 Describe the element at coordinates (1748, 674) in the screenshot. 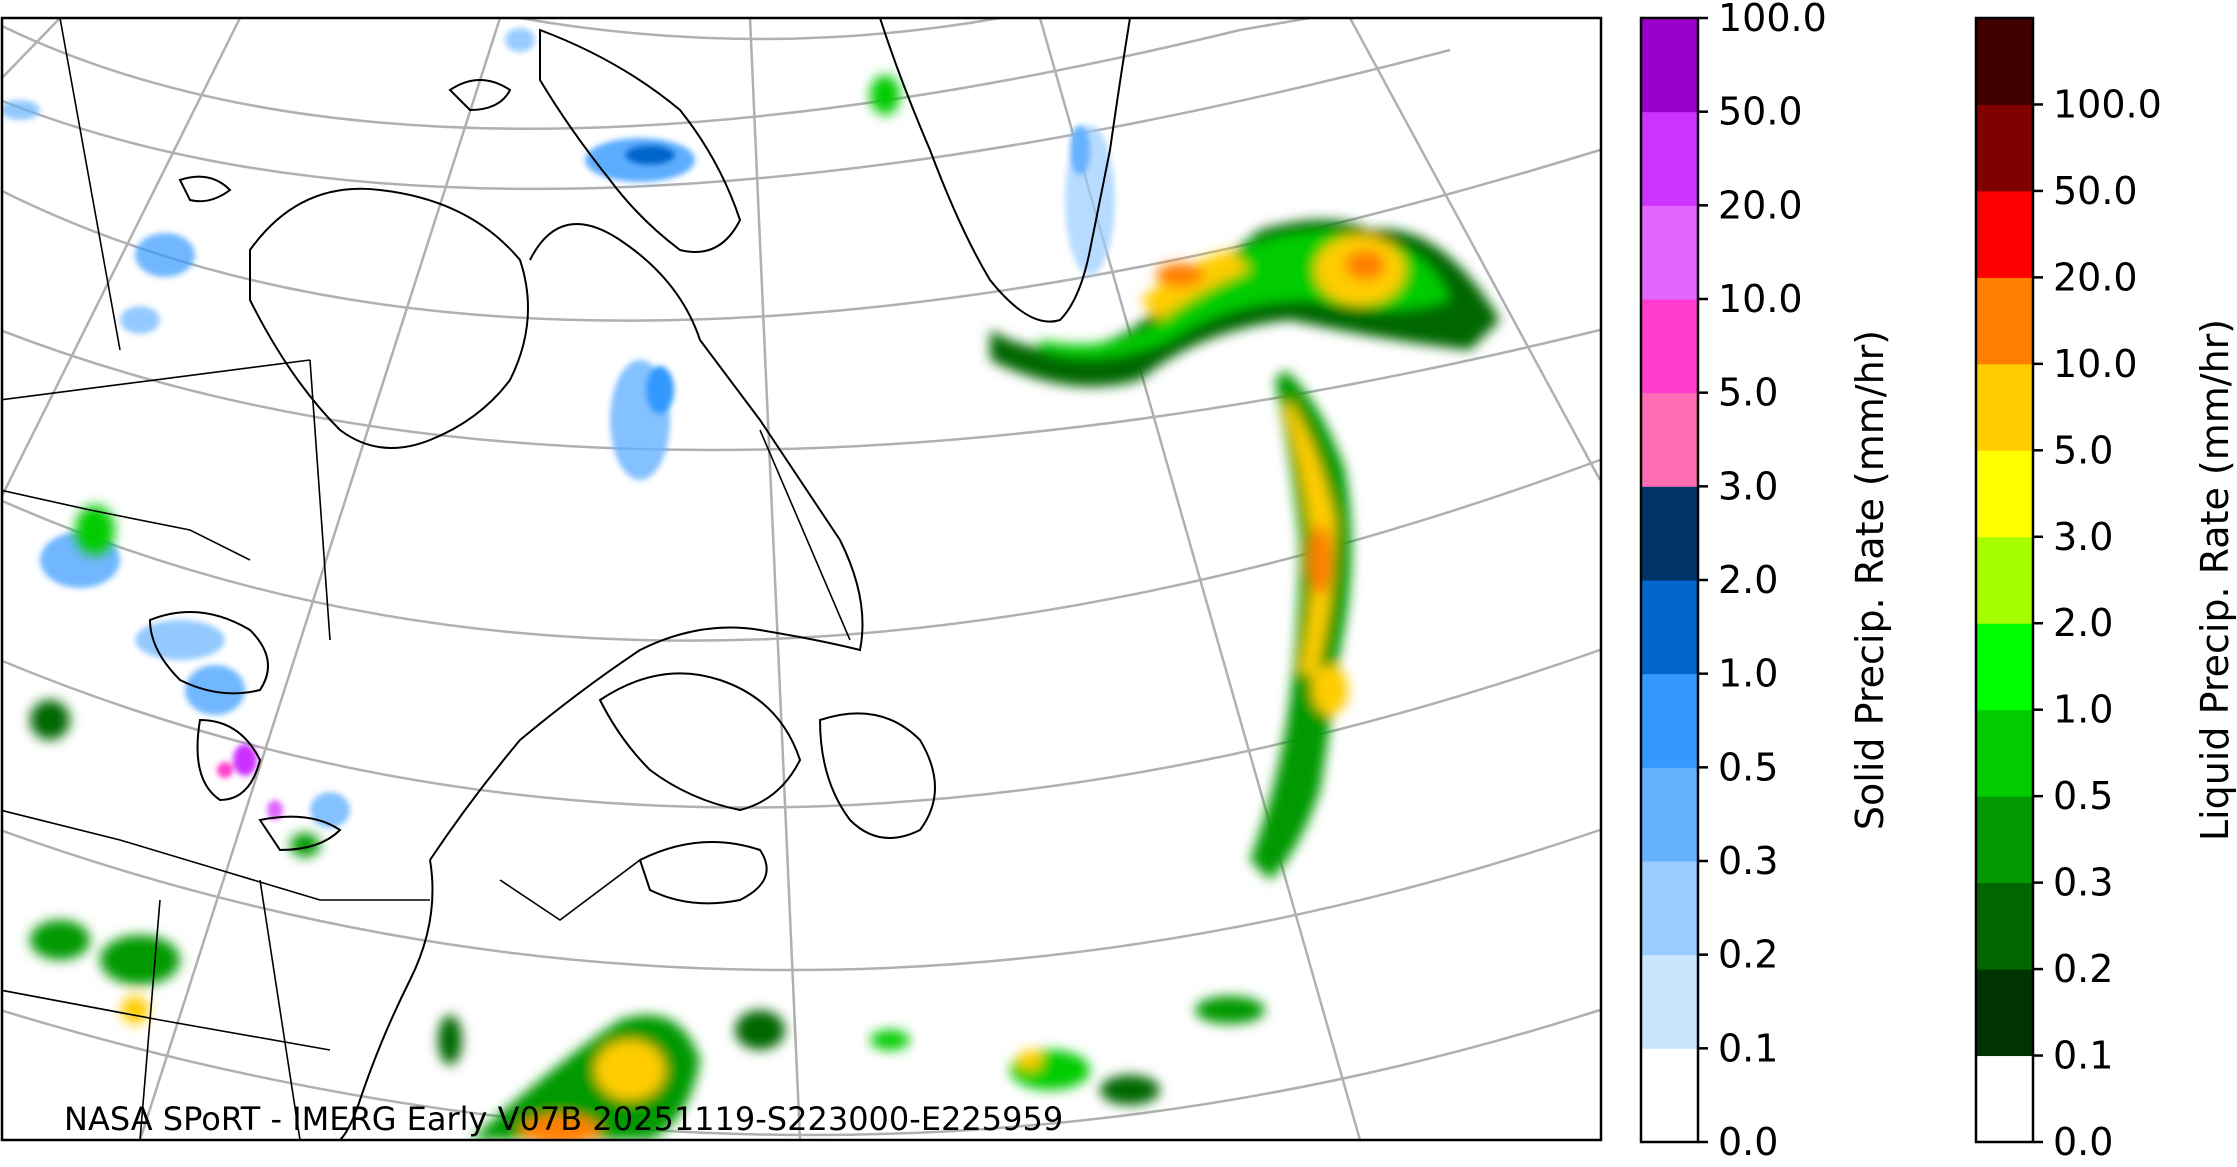

I see `solid-tick-label: 1.0` at that location.